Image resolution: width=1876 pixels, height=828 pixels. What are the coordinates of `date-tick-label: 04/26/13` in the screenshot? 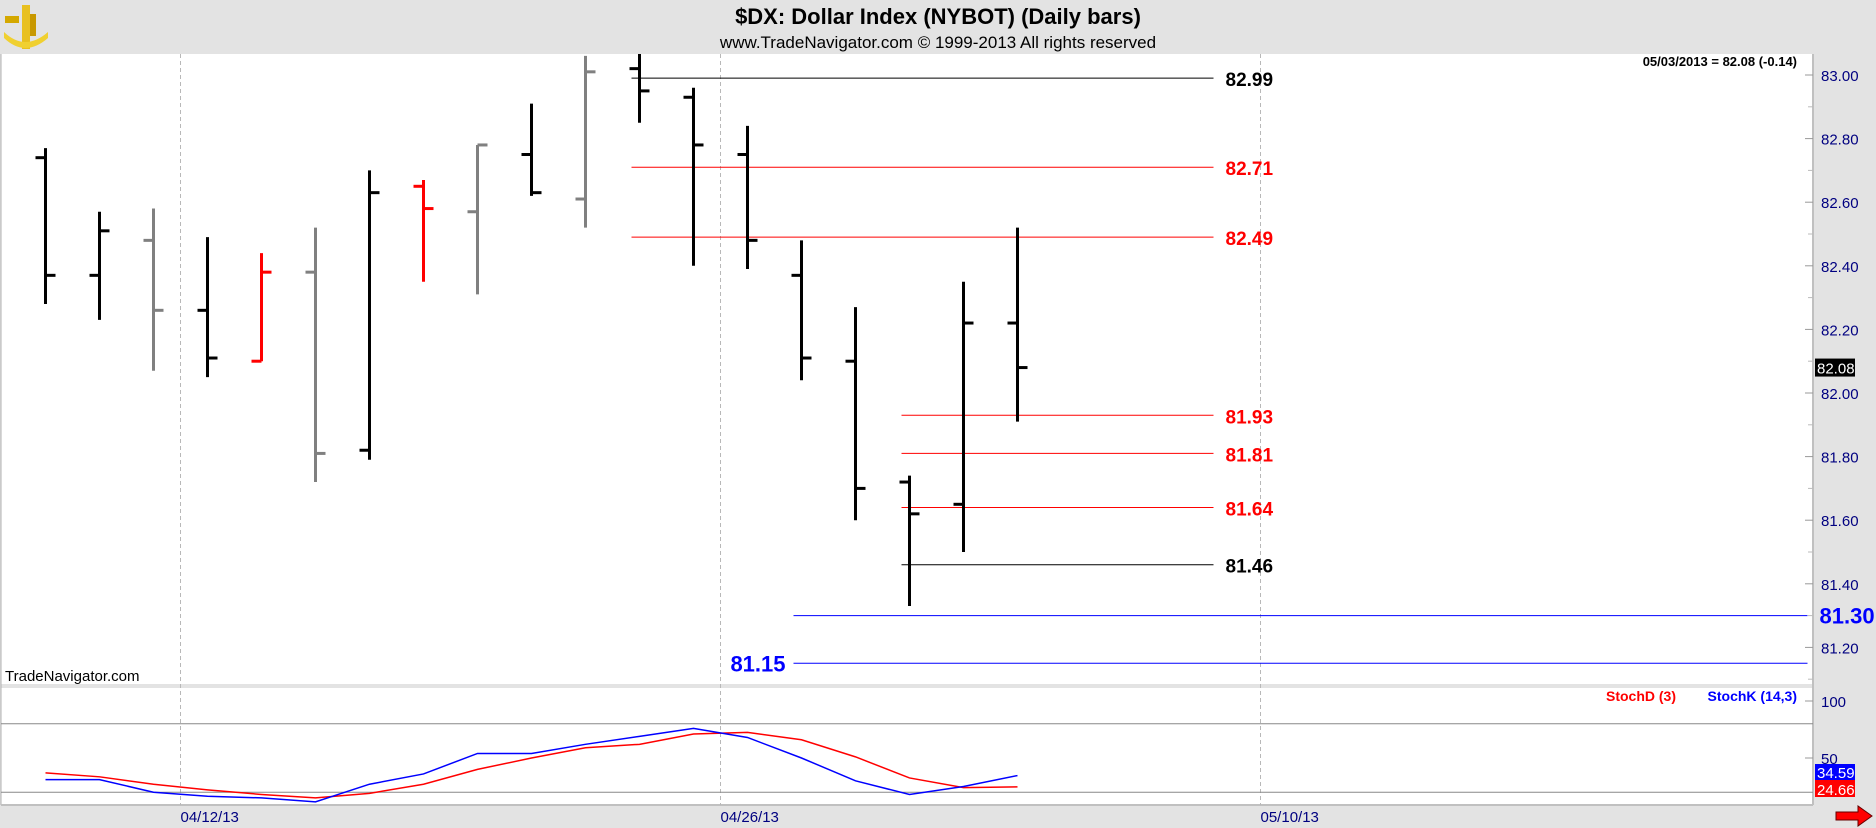 It's located at (750, 817).